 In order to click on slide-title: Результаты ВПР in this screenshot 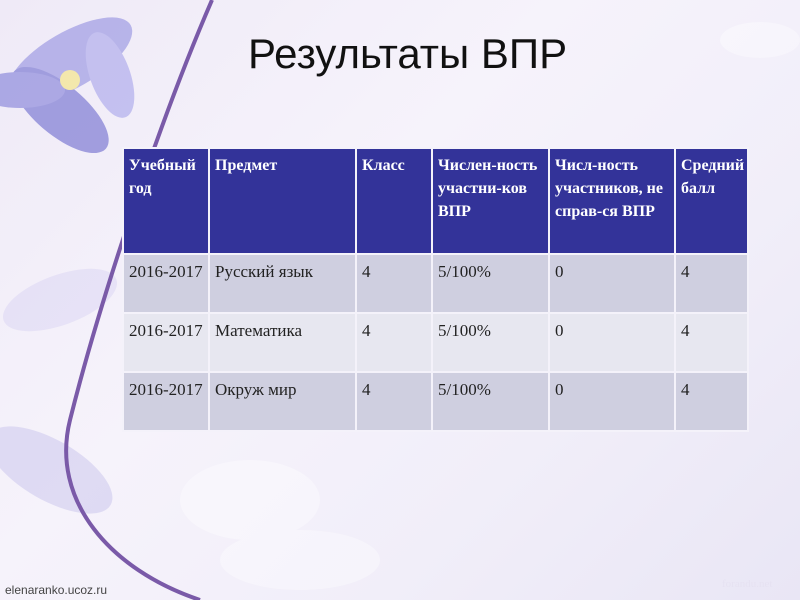, I will do `click(408, 53)`.